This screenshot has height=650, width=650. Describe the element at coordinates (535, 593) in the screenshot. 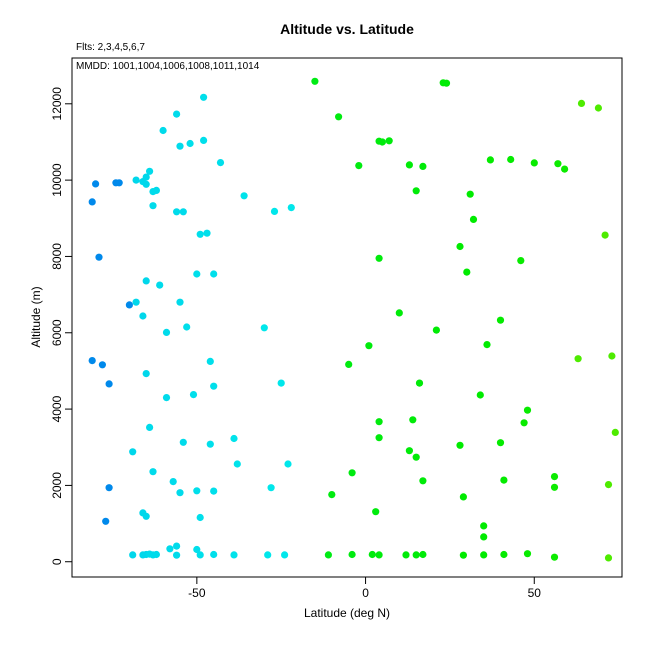

I see `x-tick-label: 50` at that location.